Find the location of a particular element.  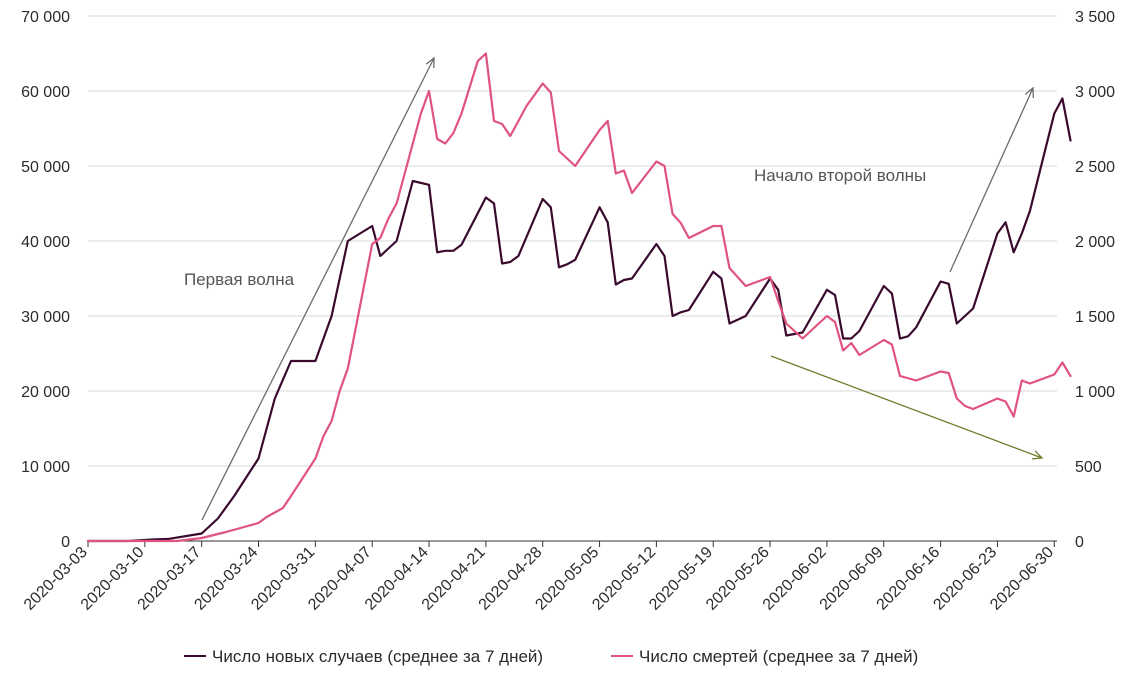

legend-deaths-label: Число смертей (среднее за 7 дней) is located at coordinates (778, 656).